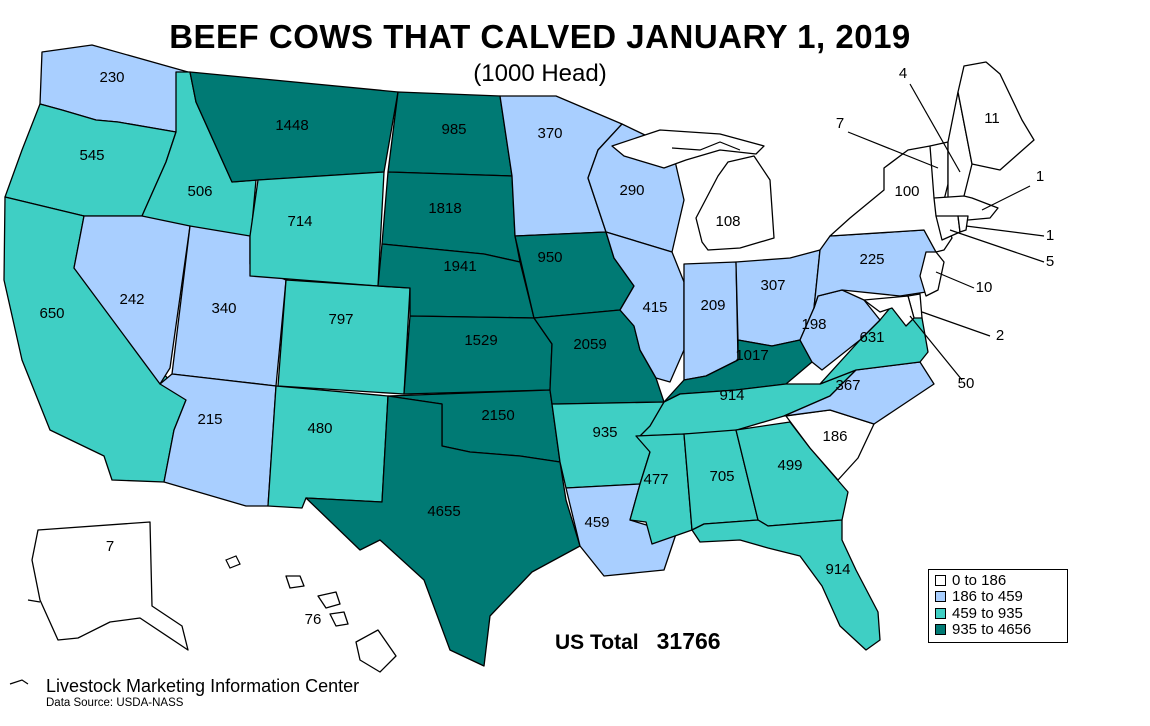  What do you see at coordinates (840, 123) in the screenshot?
I see `value-label-vt: 7` at bounding box center [840, 123].